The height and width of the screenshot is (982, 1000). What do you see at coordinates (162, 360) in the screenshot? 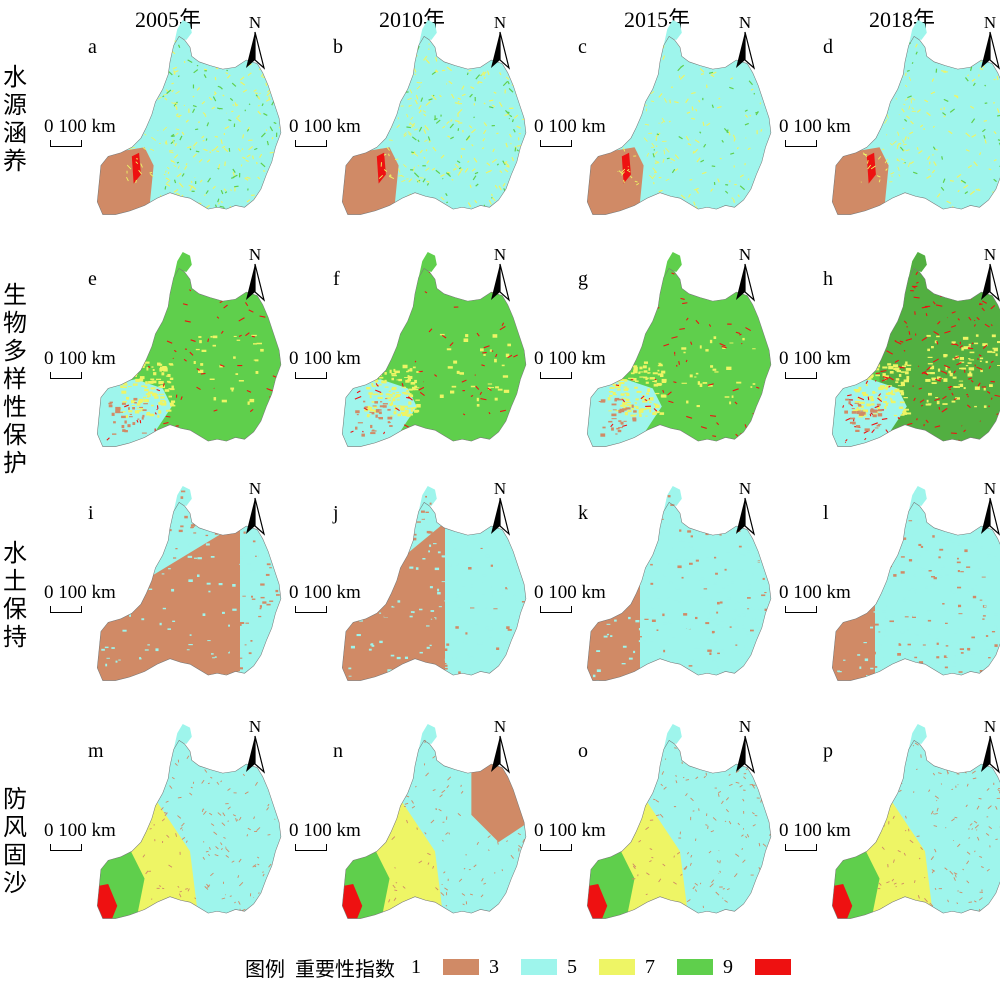
I see `map-panel-e: e 0 100 km N` at bounding box center [162, 360].